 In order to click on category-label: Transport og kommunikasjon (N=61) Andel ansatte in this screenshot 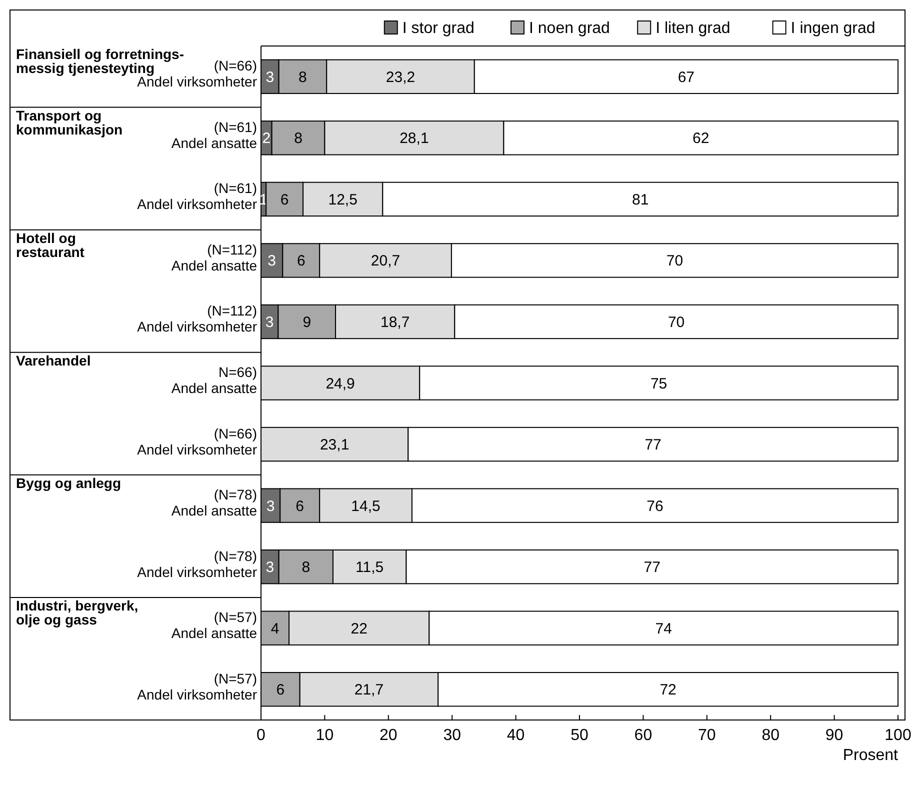, I will do `click(136, 129)`.